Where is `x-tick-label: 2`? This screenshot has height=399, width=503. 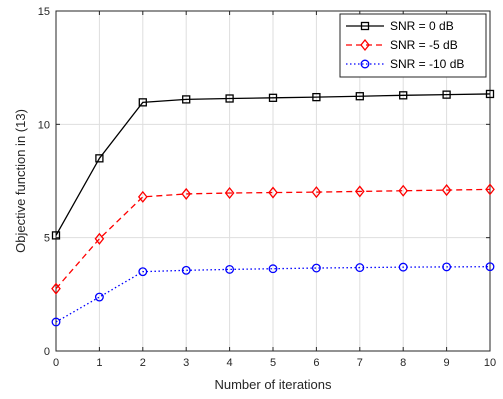
x-tick-label: 2 is located at coordinates (143, 363).